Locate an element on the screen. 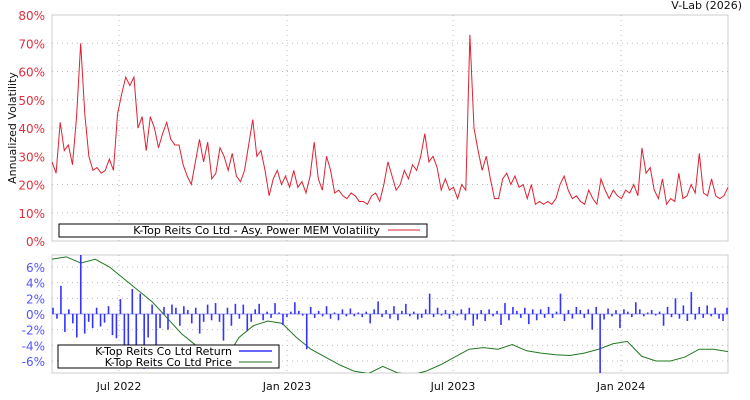  return-y-tick-label: -4% is located at coordinates (33, 346).